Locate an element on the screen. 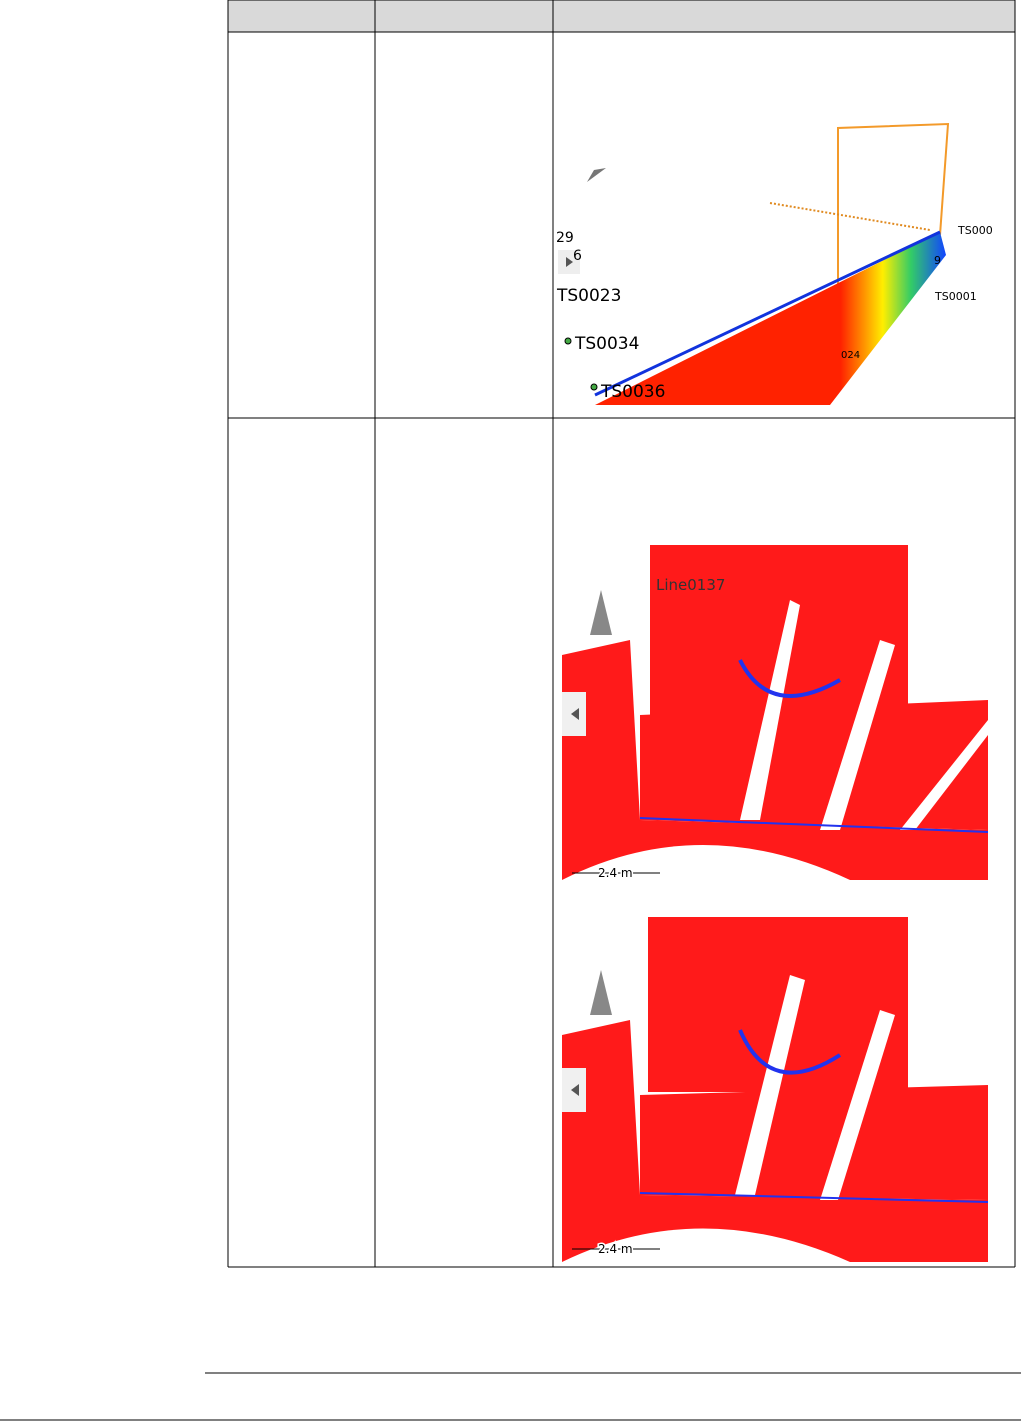  label: TS0023 is located at coordinates (588, 296).